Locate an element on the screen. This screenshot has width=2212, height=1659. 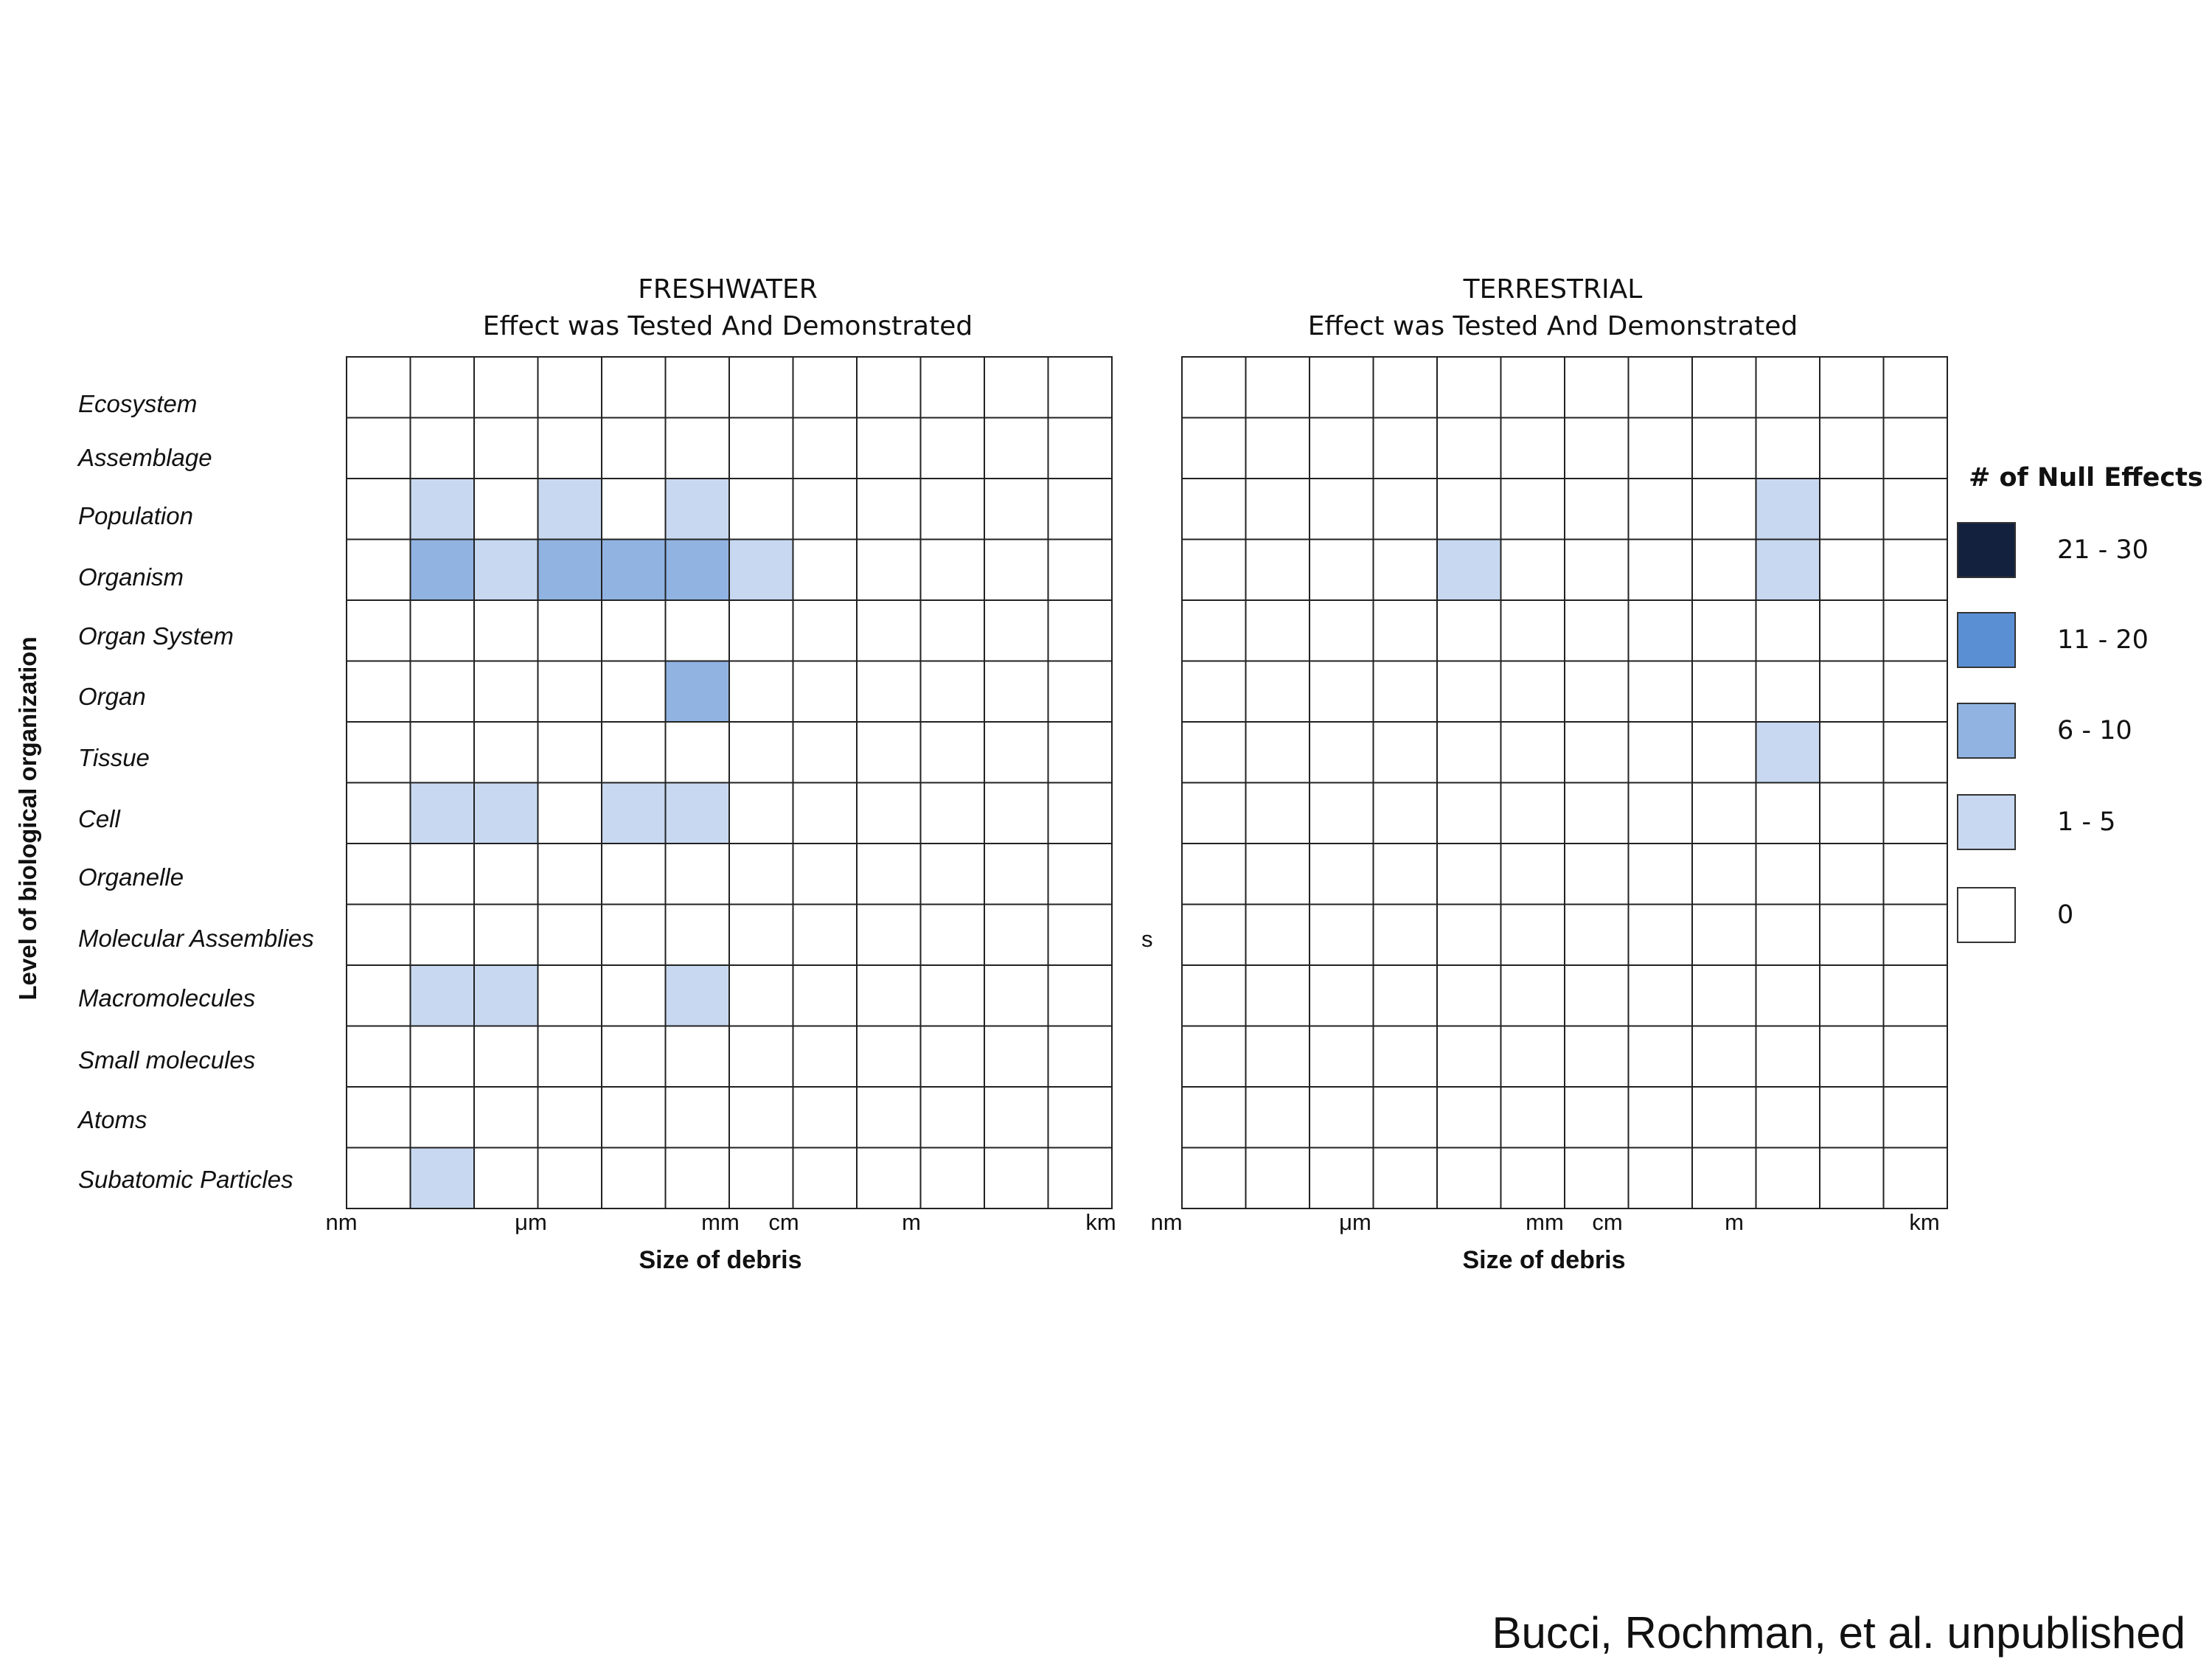
freshwater-cell-r0-c1 is located at coordinates (442, 387).